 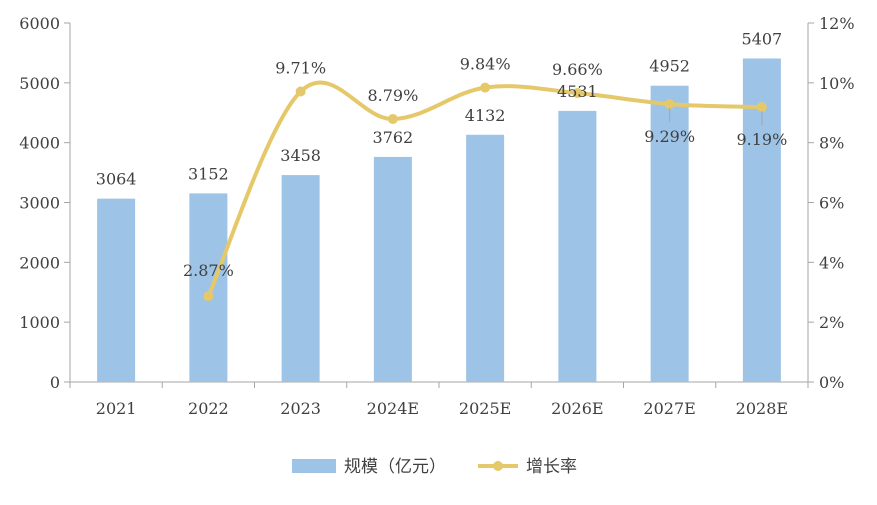 I want to click on left-tick-label: 3000, so click(x=39, y=203).